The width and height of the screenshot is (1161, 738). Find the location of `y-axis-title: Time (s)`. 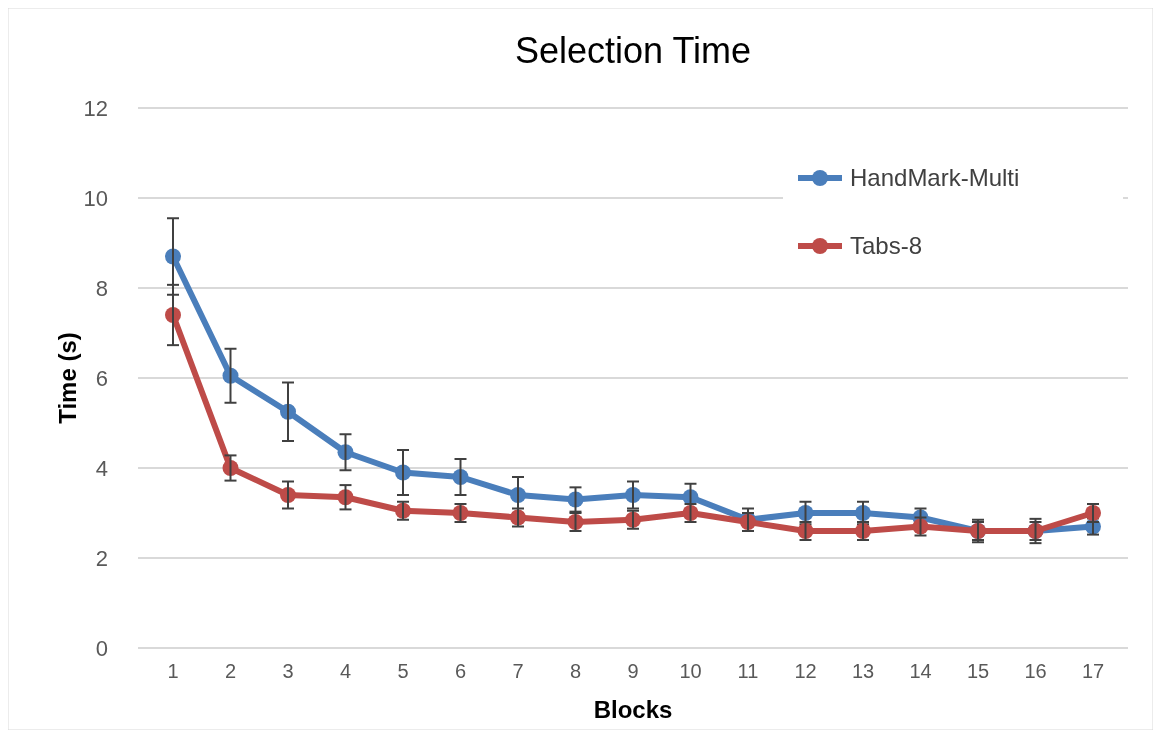

y-axis-title: Time (s) is located at coordinates (67, 378).